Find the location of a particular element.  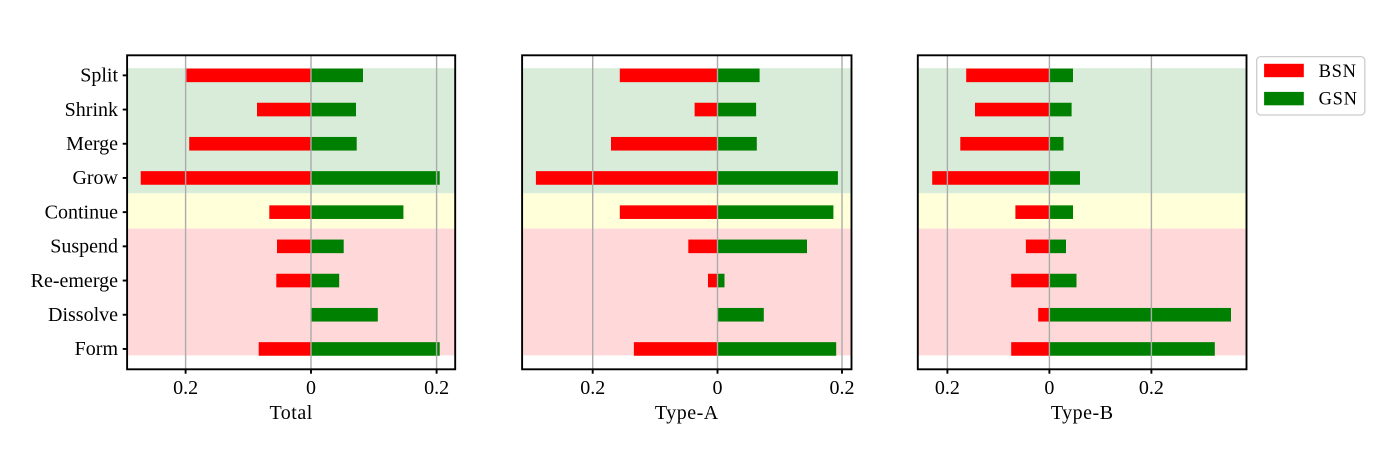

svg-text: Suspend is located at coordinates (84, 247).